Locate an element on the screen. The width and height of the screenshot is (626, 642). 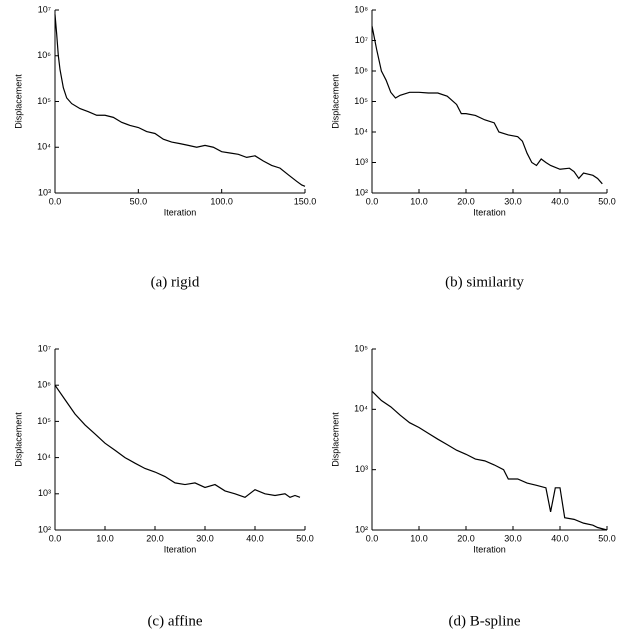
caption: (d) B-spline is located at coordinates (484, 621).